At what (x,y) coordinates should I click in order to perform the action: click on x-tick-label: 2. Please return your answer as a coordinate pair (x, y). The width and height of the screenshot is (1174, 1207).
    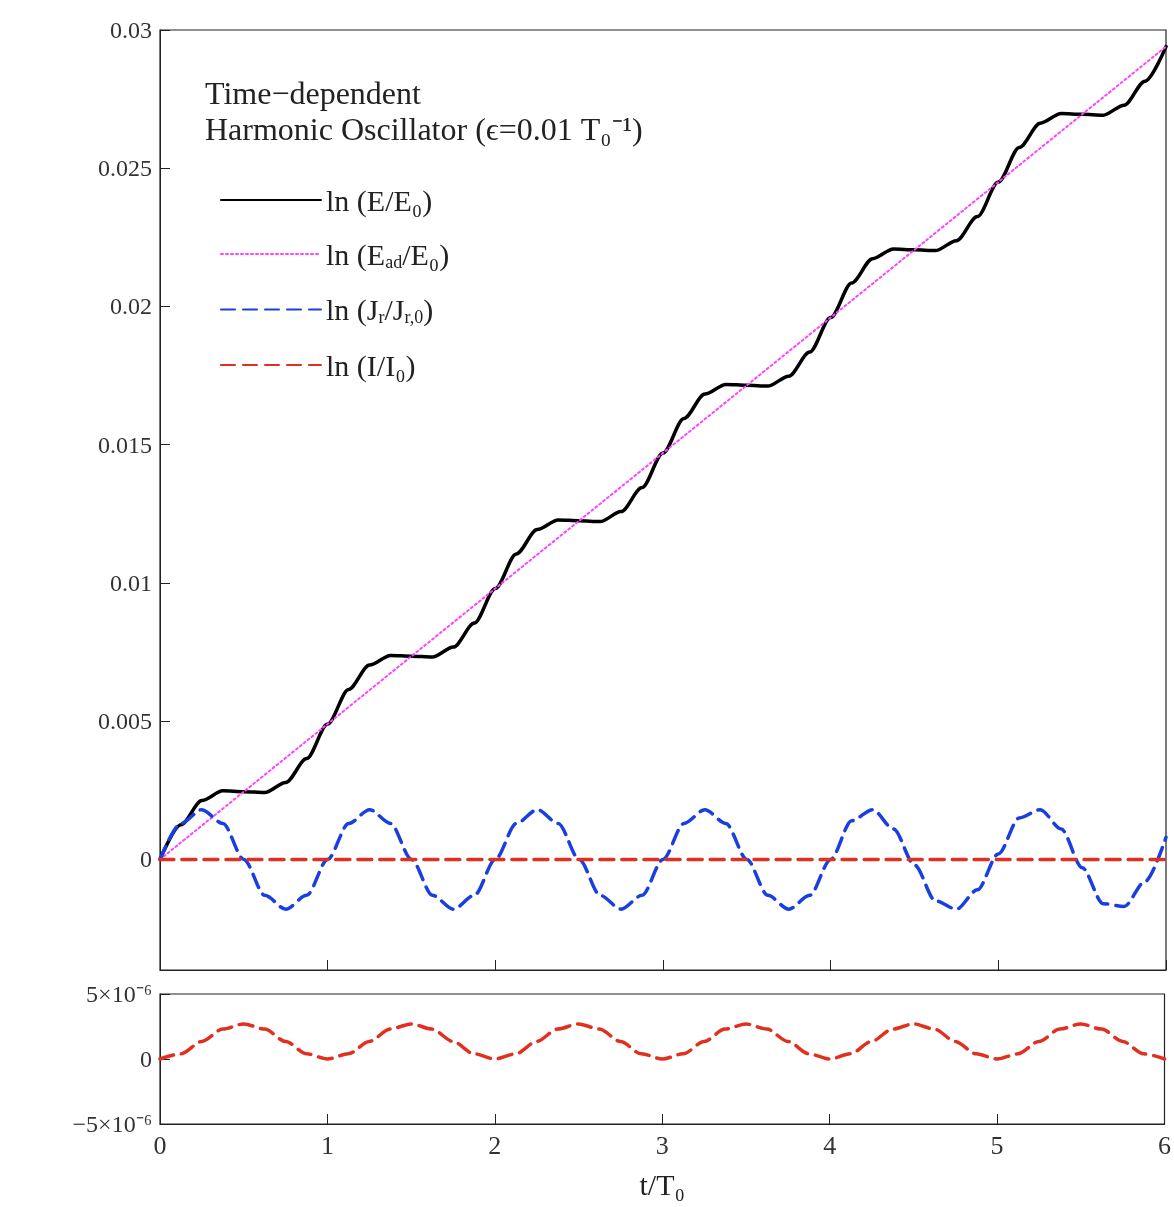
    Looking at the image, I should click on (495, 1145).